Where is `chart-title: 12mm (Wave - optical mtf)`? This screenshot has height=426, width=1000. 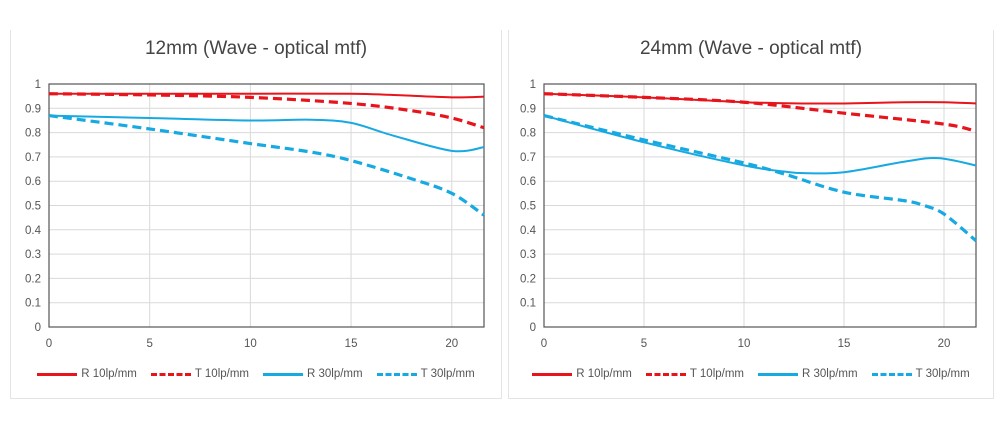 chart-title: 12mm (Wave - optical mtf) is located at coordinates (256, 48).